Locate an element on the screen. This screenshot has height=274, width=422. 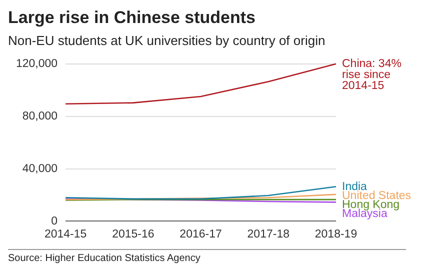
x-tick-label: 2017-18 is located at coordinates (268, 234).